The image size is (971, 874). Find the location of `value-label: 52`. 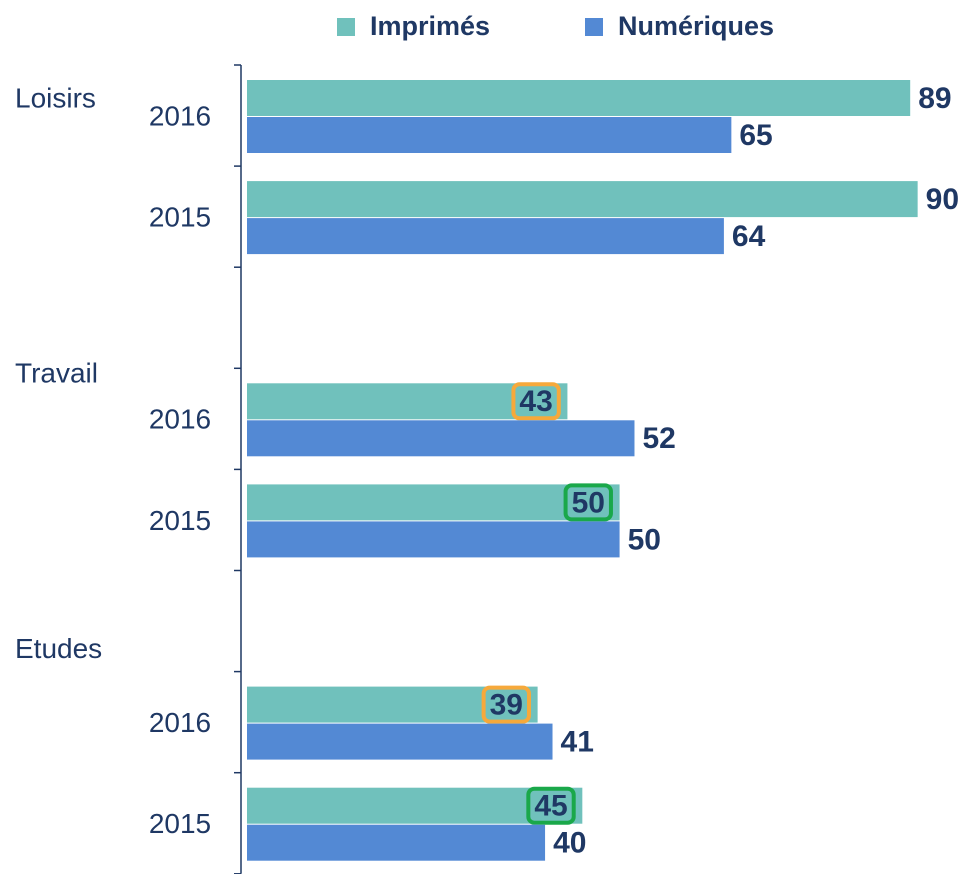

value-label: 52 is located at coordinates (658, 438).